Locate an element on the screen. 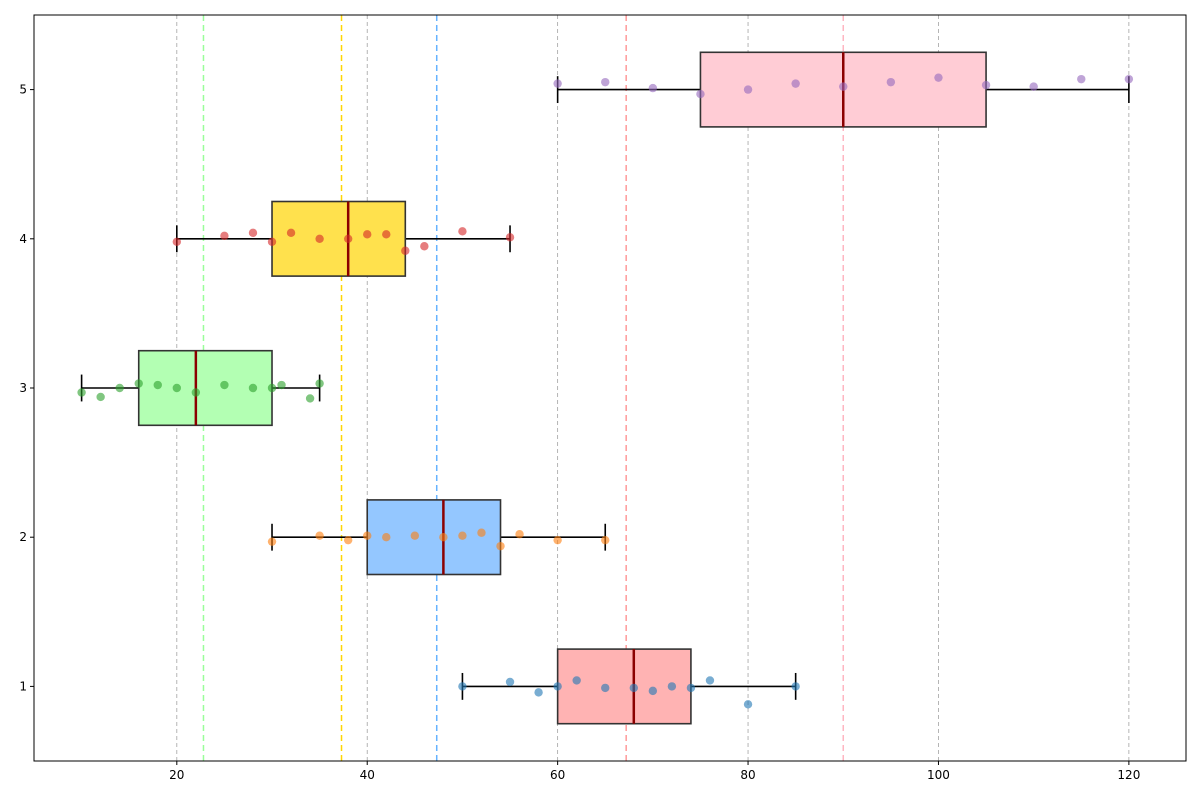 The height and width of the screenshot is (804, 1200). x-tick-label: 80 is located at coordinates (747, 775).